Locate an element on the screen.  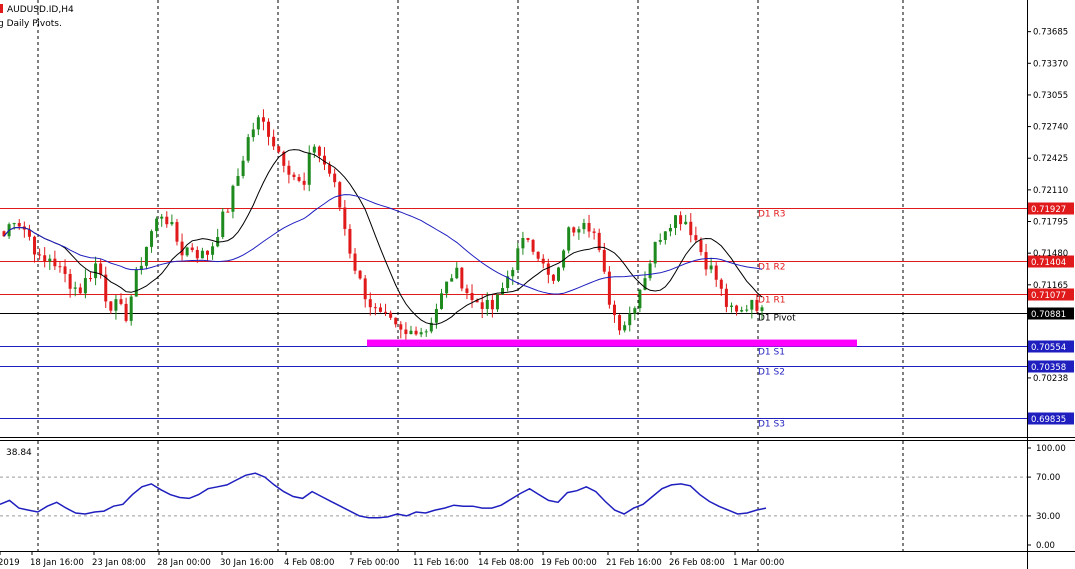
support-zone is located at coordinates (612, 343).